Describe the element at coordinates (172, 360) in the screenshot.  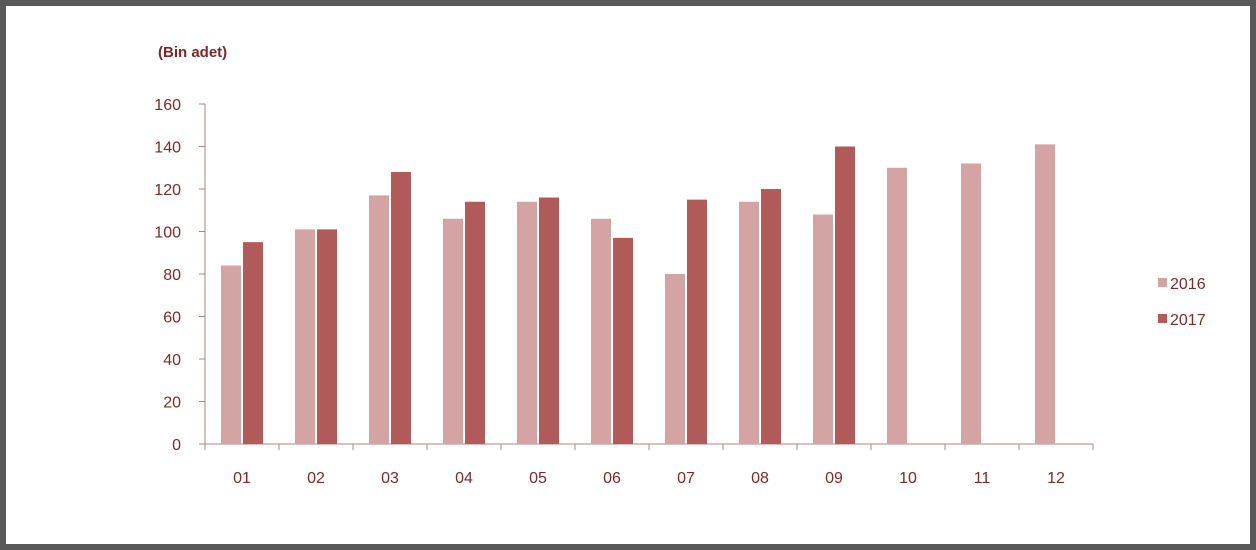
I see `y-tick-label: 40` at that location.